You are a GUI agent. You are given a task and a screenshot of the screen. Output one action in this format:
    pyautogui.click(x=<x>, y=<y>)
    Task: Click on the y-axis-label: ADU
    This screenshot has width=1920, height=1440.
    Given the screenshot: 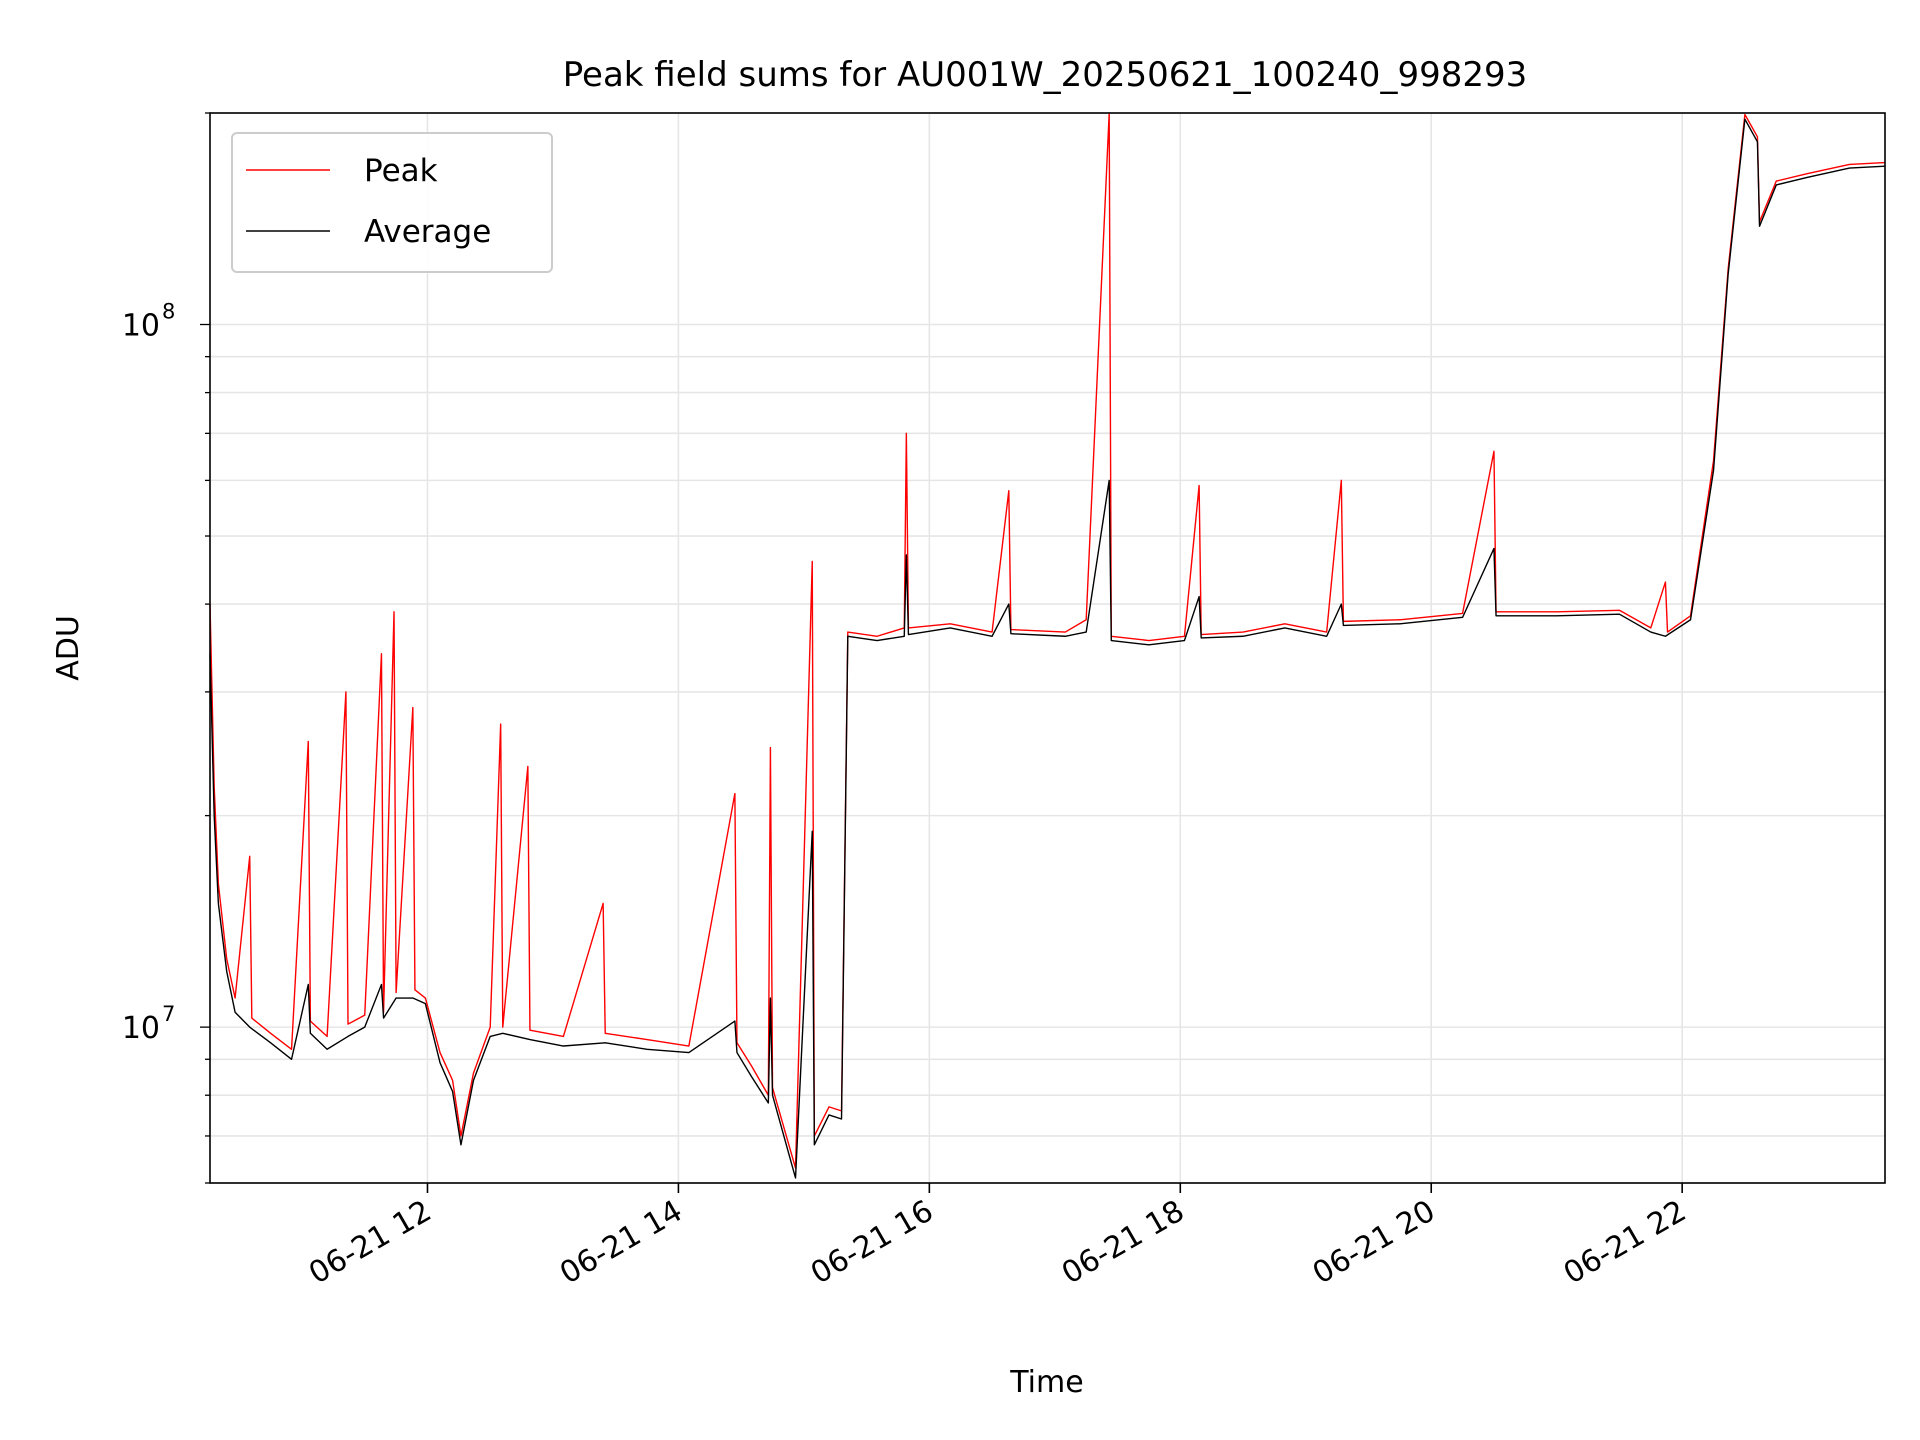 What is the action you would take?
    pyautogui.click(x=68, y=648)
    